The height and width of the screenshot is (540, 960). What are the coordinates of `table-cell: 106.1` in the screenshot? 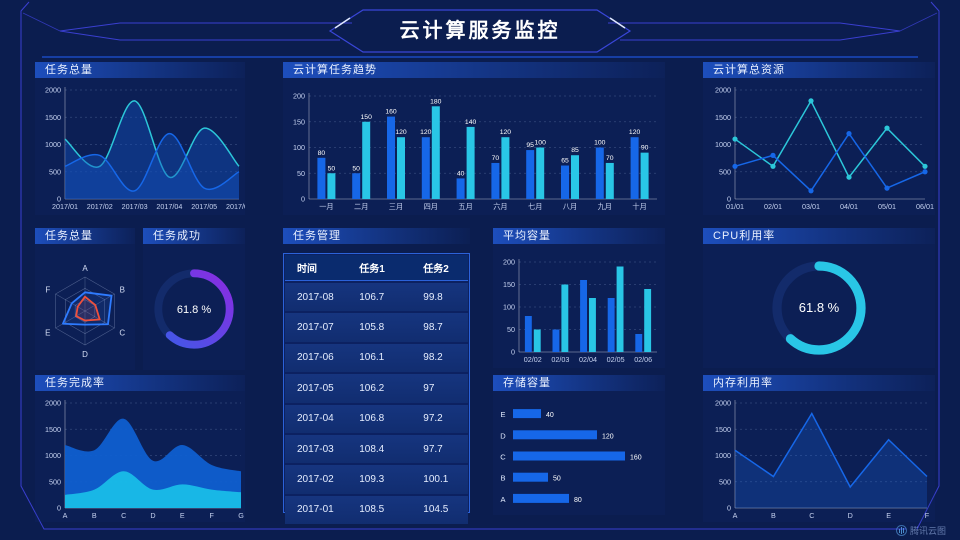 It's located at (372, 358).